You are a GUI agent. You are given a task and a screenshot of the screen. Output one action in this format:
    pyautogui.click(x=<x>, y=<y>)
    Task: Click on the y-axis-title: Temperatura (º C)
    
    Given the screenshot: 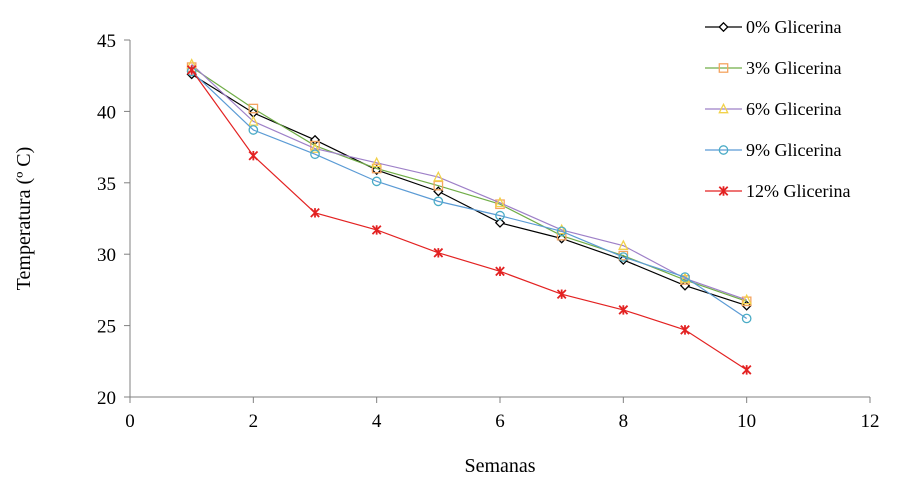 What is the action you would take?
    pyautogui.click(x=24, y=219)
    